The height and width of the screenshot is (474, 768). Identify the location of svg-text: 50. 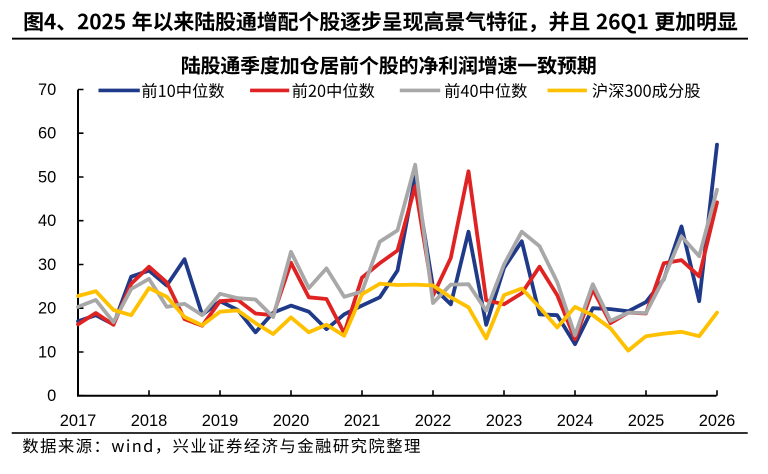
(47, 177).